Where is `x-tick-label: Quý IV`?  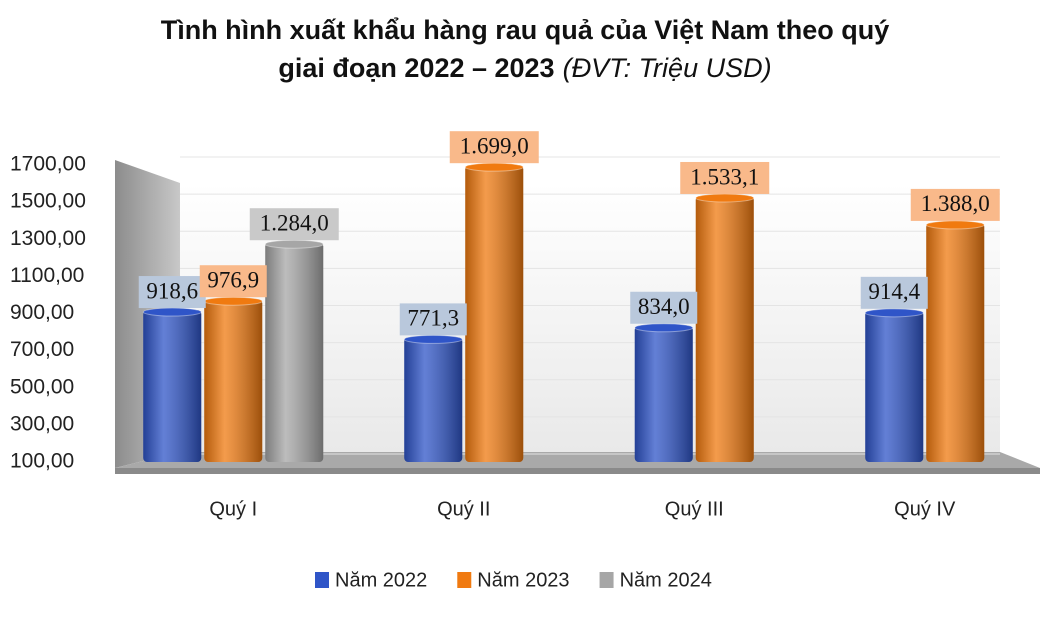
x-tick-label: Quý IV is located at coordinates (925, 509).